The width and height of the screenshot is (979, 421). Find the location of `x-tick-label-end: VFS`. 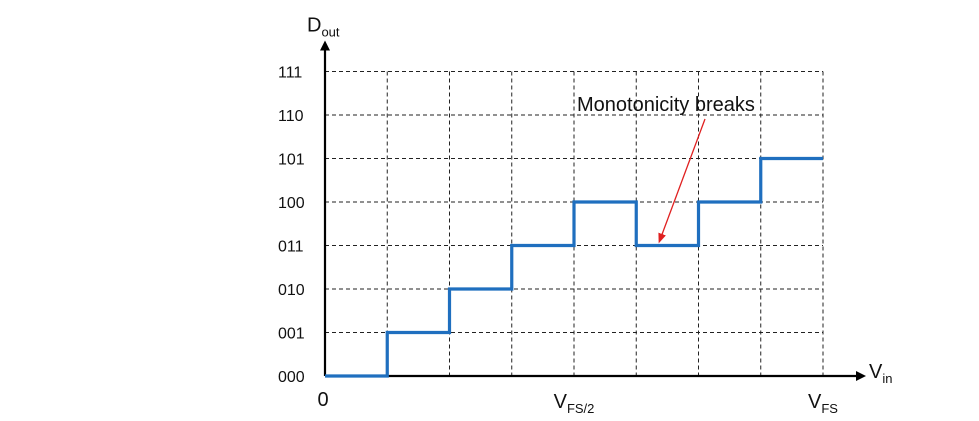

x-tick-label-end: VFS is located at coordinates (823, 403).